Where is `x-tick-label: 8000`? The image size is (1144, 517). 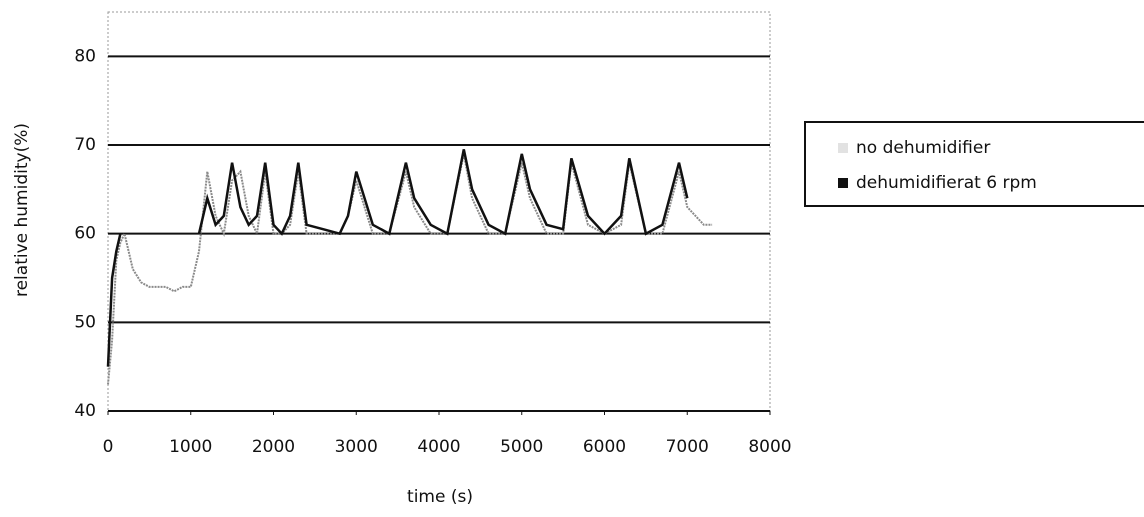
x-tick-label: 8000 is located at coordinates (769, 447).